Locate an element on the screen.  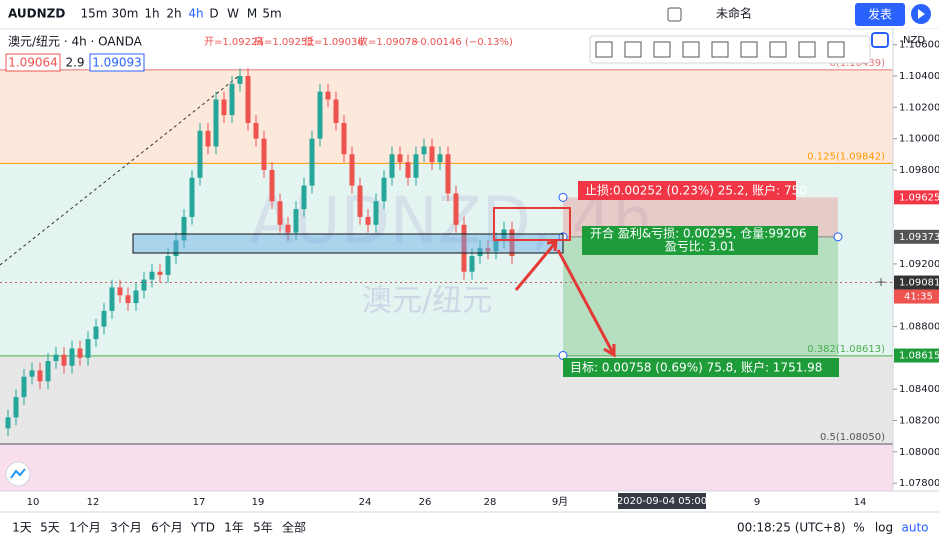
bid: 1.09064 is located at coordinates (33, 63).